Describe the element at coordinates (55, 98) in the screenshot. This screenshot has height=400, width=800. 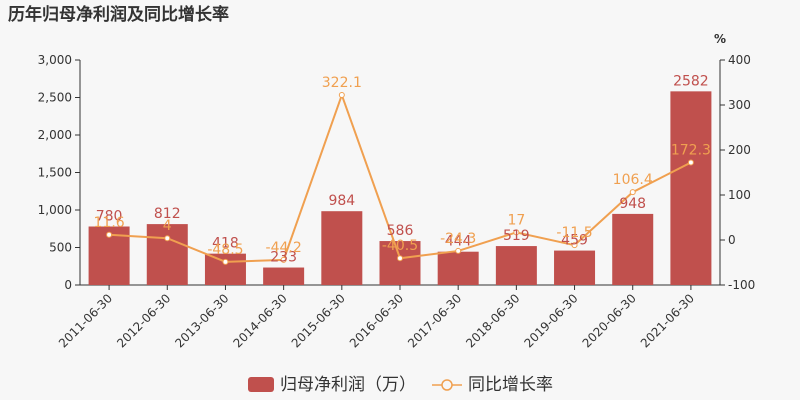
I see `left-axis-tick-label: 2,500` at that location.